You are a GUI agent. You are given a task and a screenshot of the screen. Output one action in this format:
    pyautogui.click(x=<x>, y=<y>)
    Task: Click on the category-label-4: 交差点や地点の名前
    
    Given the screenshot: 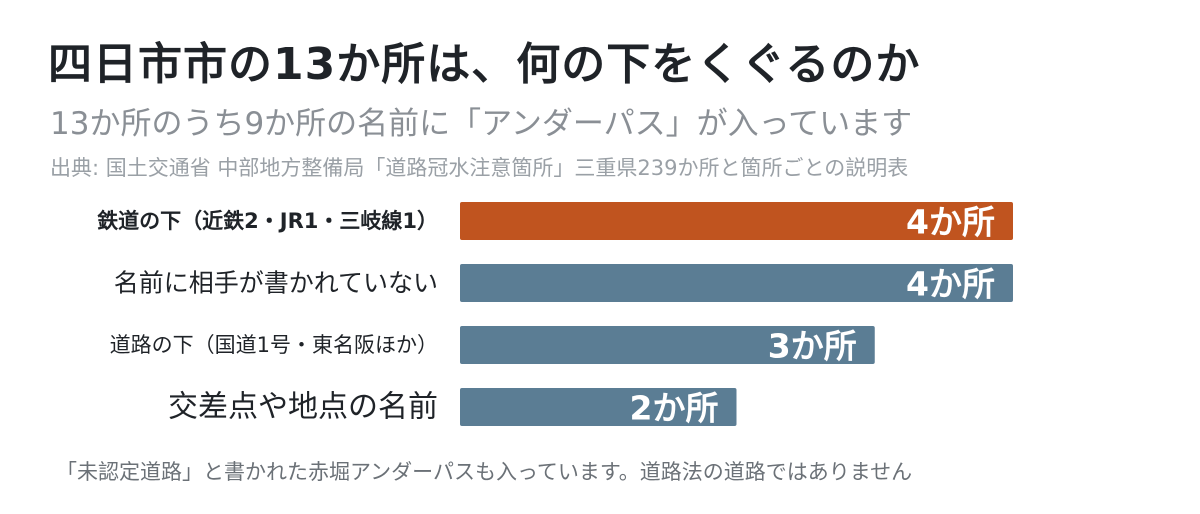 What is the action you would take?
    pyautogui.click(x=303, y=407)
    